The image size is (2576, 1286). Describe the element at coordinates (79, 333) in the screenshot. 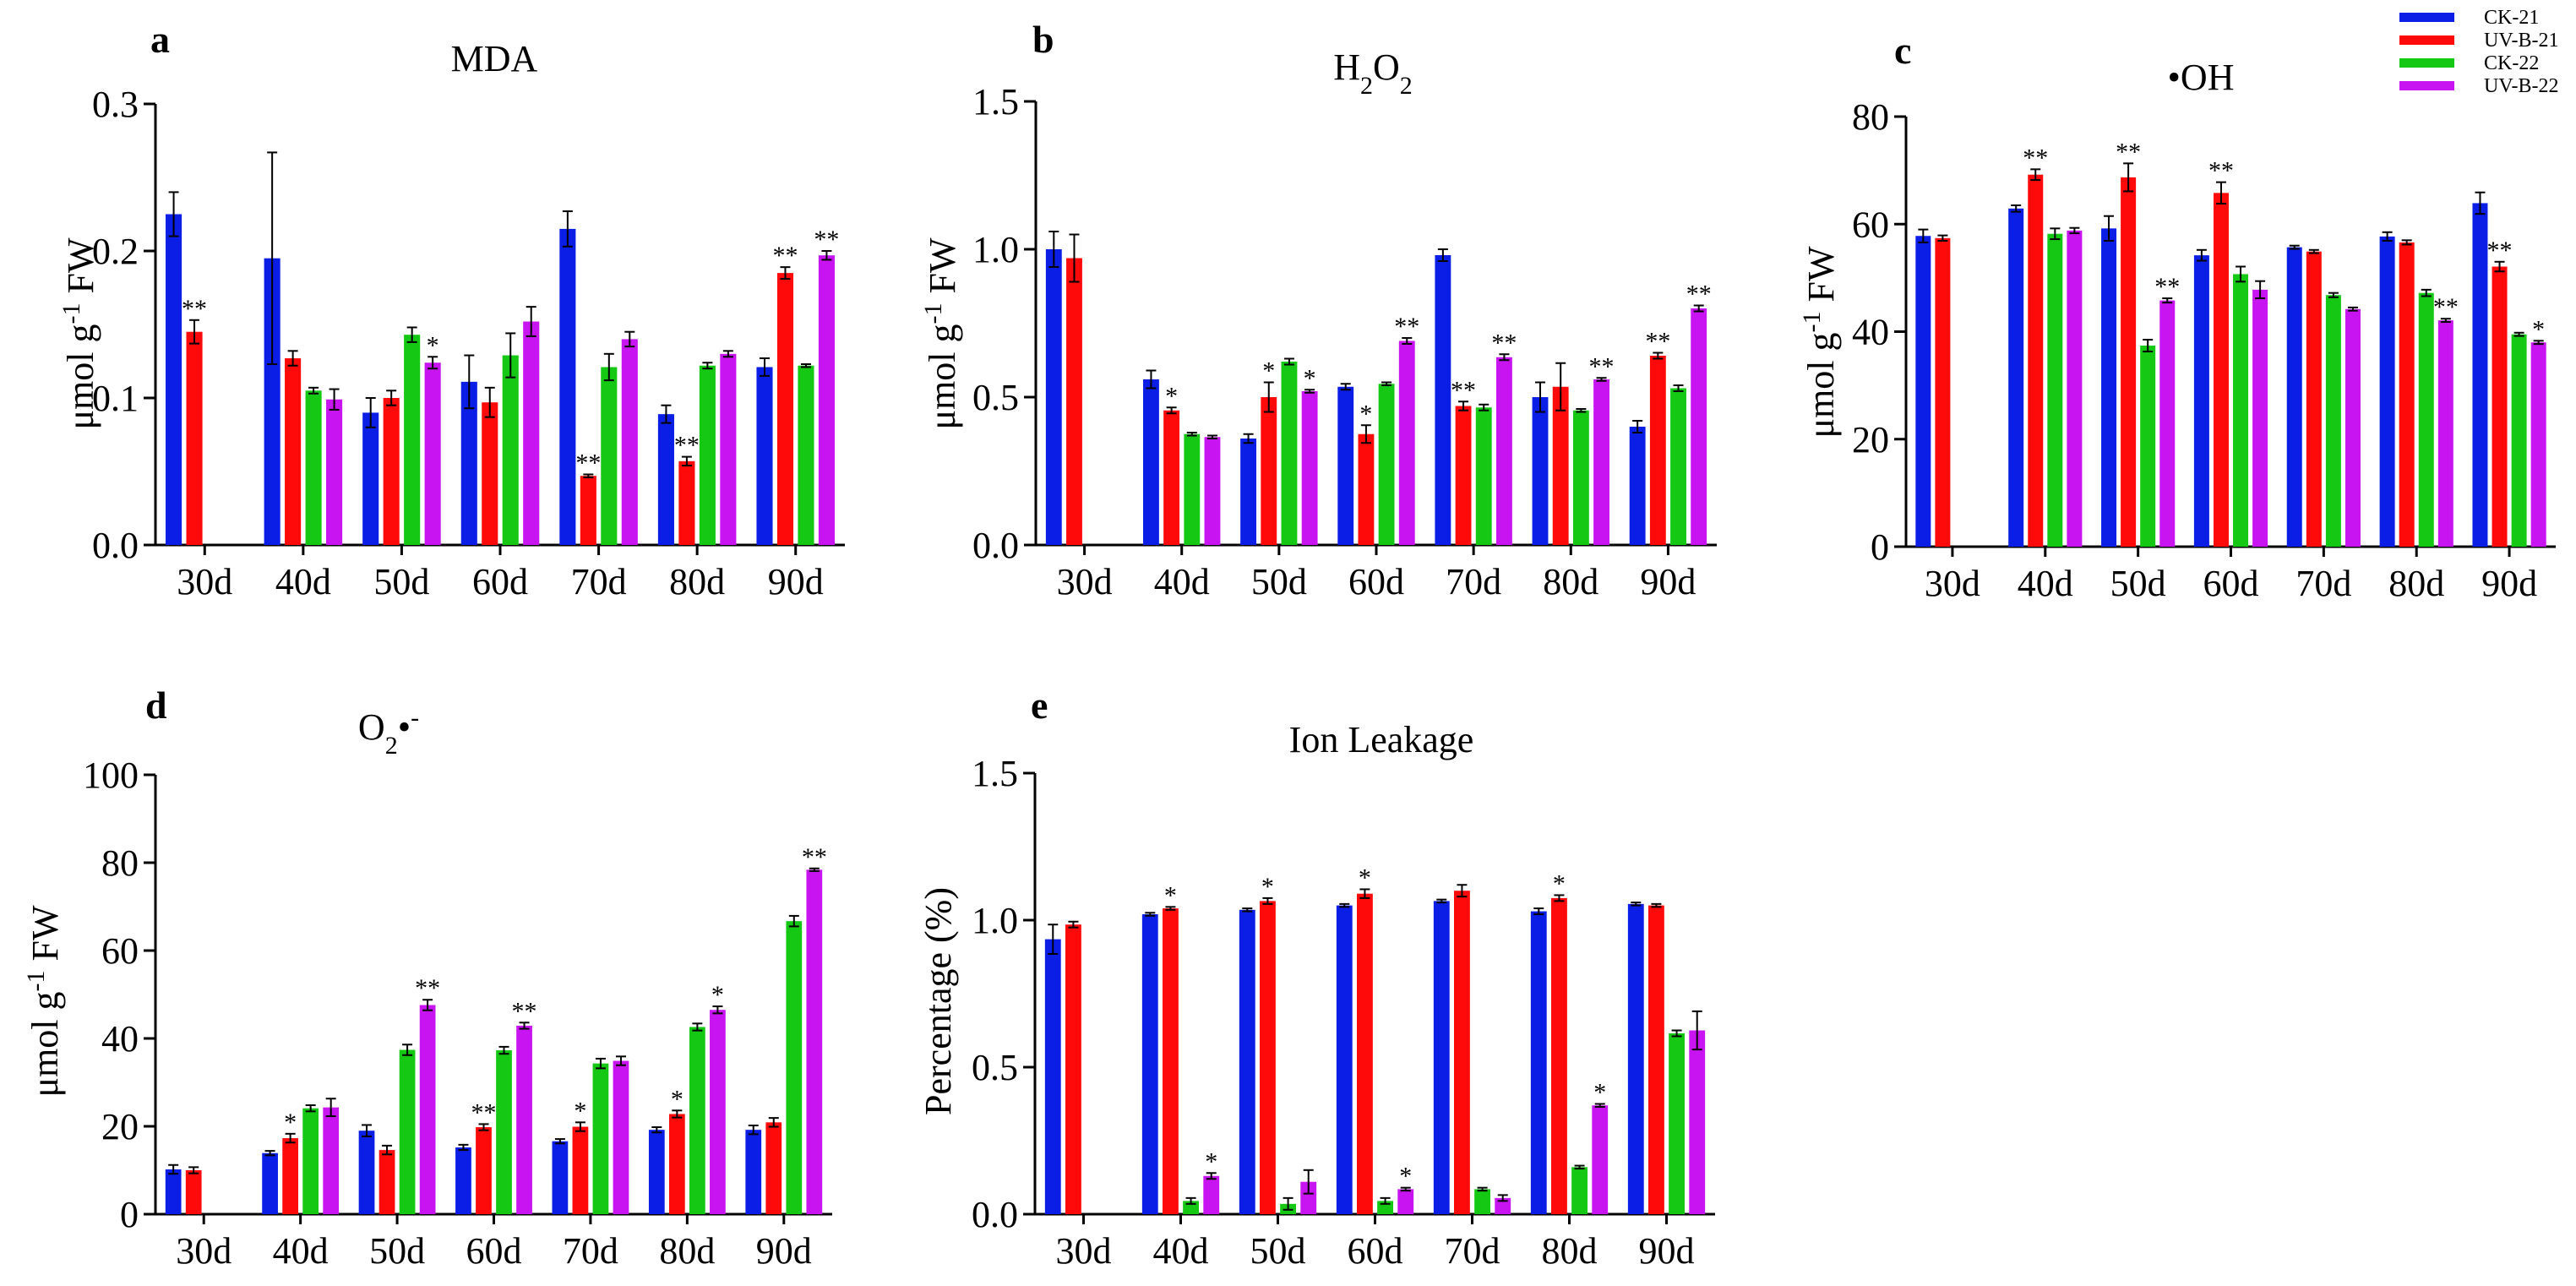

I see `y-axis-label: μmol g-1 FW` at that location.